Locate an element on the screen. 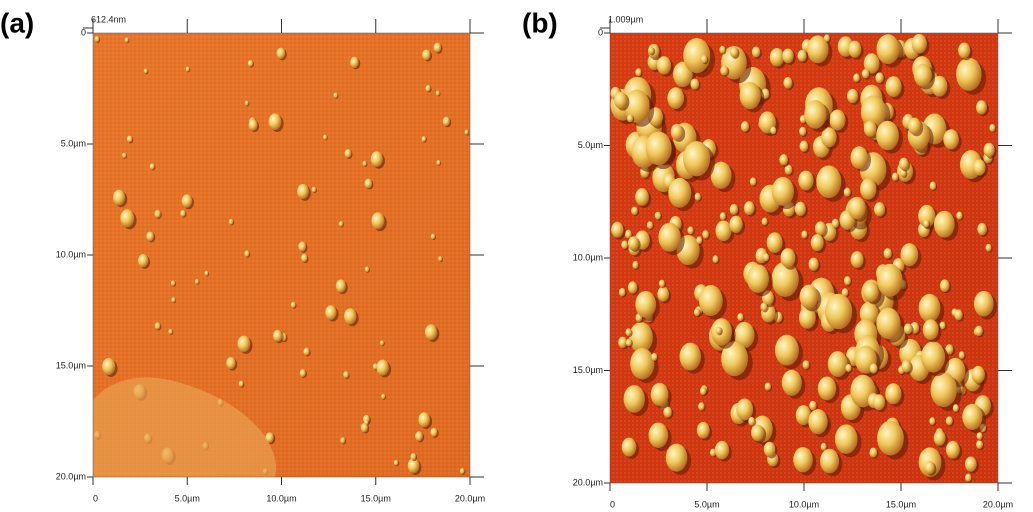  y-tick-label: 20.0µm is located at coordinates (71, 476).